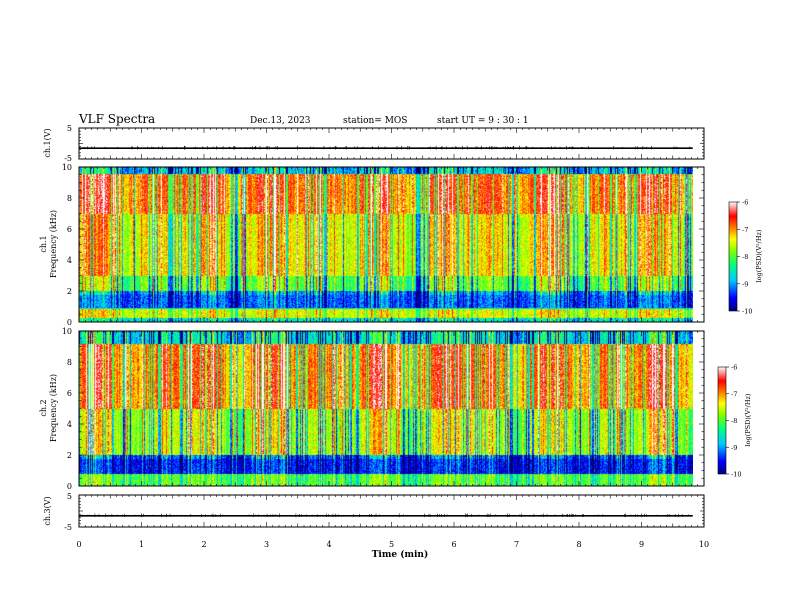 The width and height of the screenshot is (792, 612). I want to click on ch2-spectrogram-yticklabel: 6, so click(69, 393).